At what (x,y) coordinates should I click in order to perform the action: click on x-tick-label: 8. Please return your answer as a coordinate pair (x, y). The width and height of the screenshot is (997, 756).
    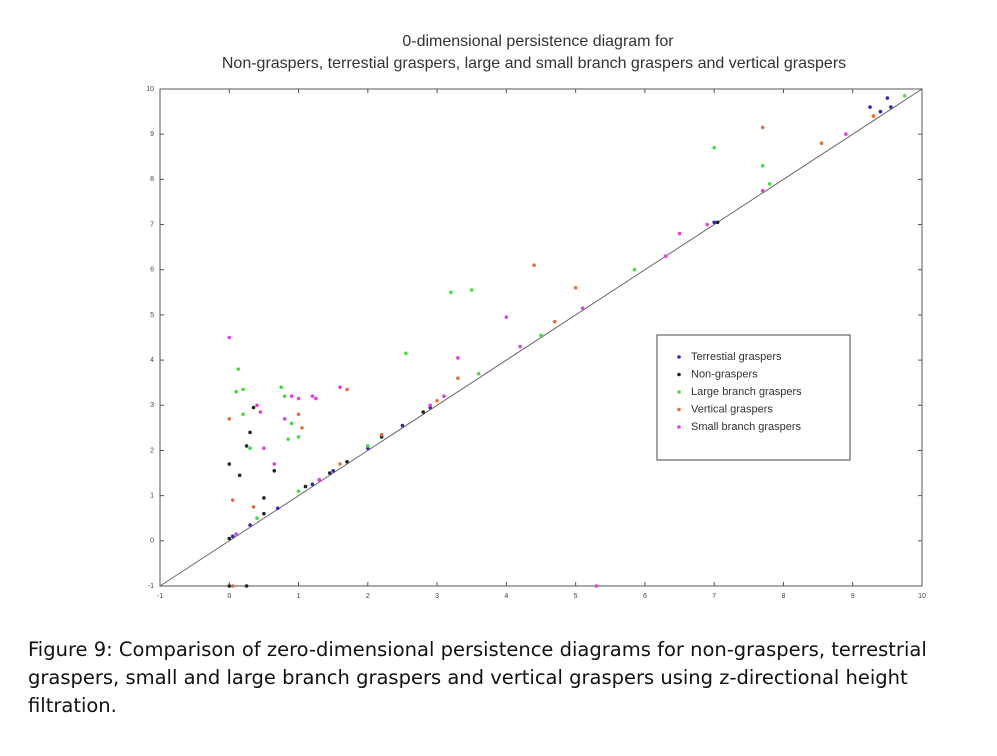
    Looking at the image, I should click on (784, 596).